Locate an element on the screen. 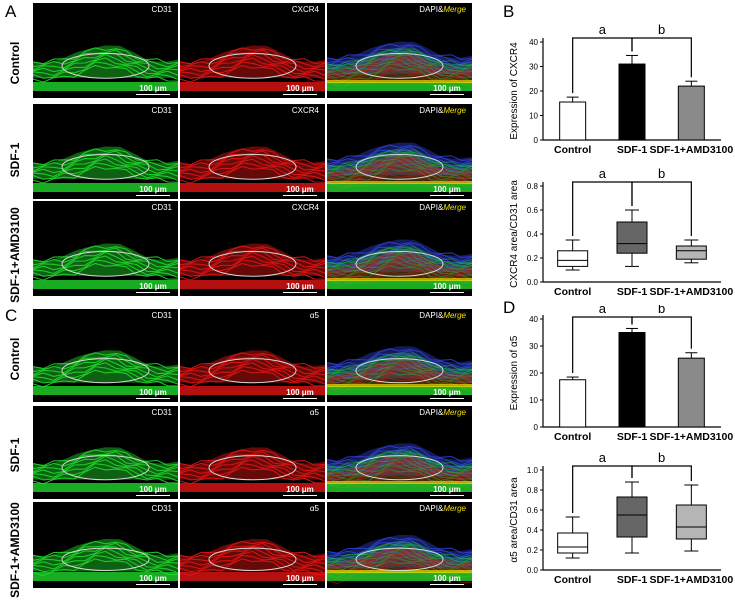 The height and width of the screenshot is (600, 735). row-label-control-c: Control is located at coordinates (15, 359).